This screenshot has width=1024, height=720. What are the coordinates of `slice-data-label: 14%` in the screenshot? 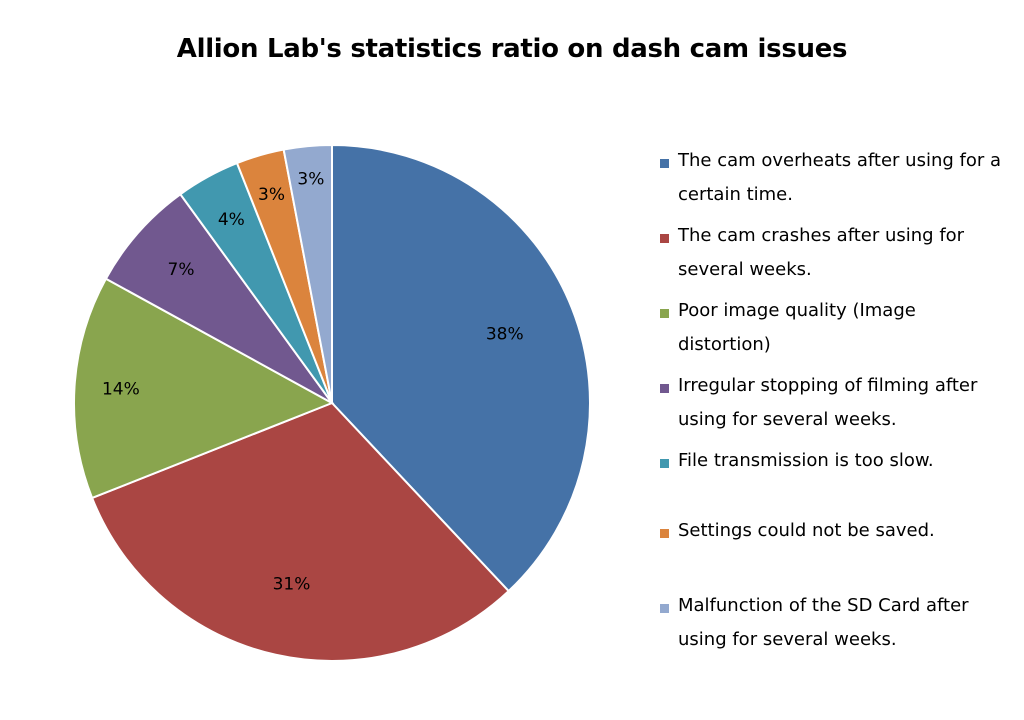 It's located at (121, 390).